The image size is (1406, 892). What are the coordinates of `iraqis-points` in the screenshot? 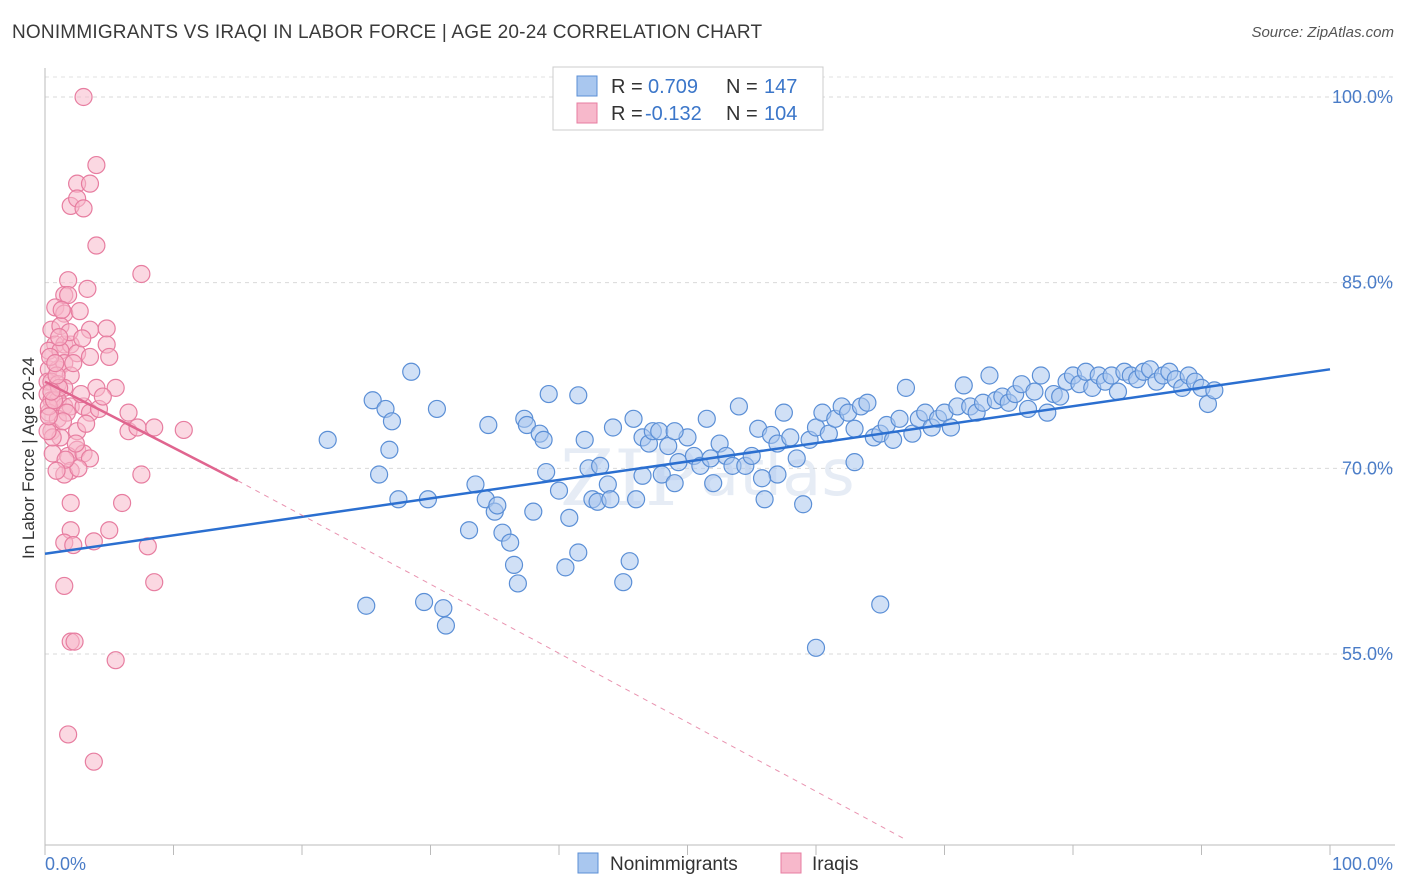 It's located at (115, 429).